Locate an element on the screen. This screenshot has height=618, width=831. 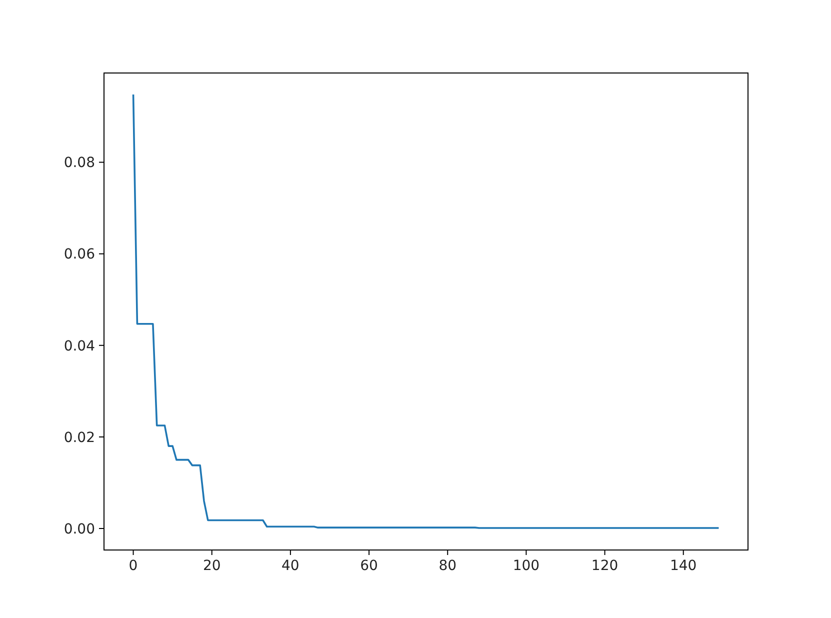
x-tick-label: 120 is located at coordinates (604, 566).